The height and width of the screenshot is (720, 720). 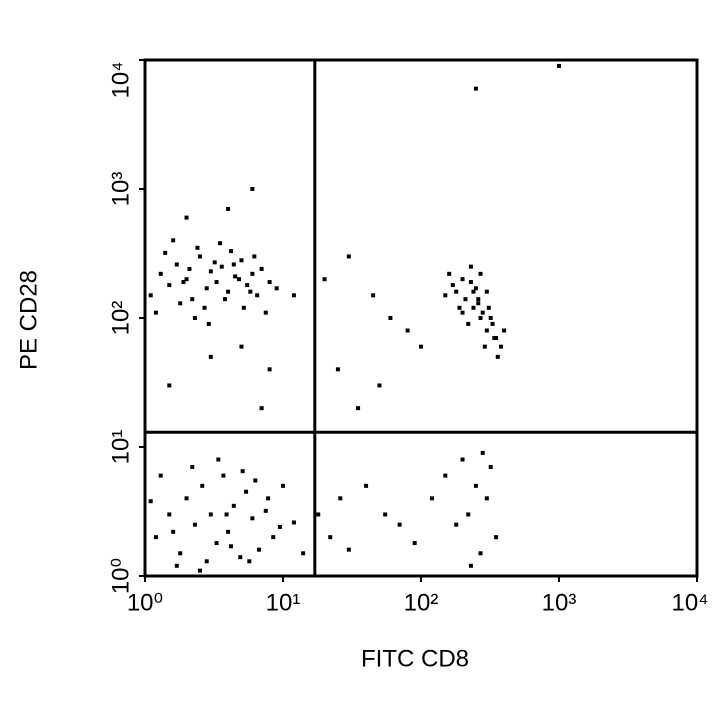 I want to click on y-tick-label: 10², so click(x=120, y=318).